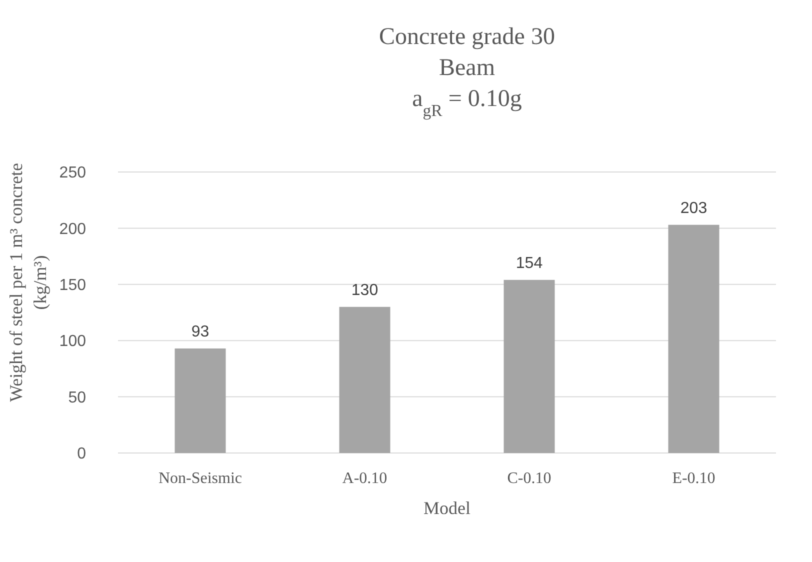 The height and width of the screenshot is (562, 812). Describe the element at coordinates (77, 397) in the screenshot. I see `y-tick-label: 50` at that location.